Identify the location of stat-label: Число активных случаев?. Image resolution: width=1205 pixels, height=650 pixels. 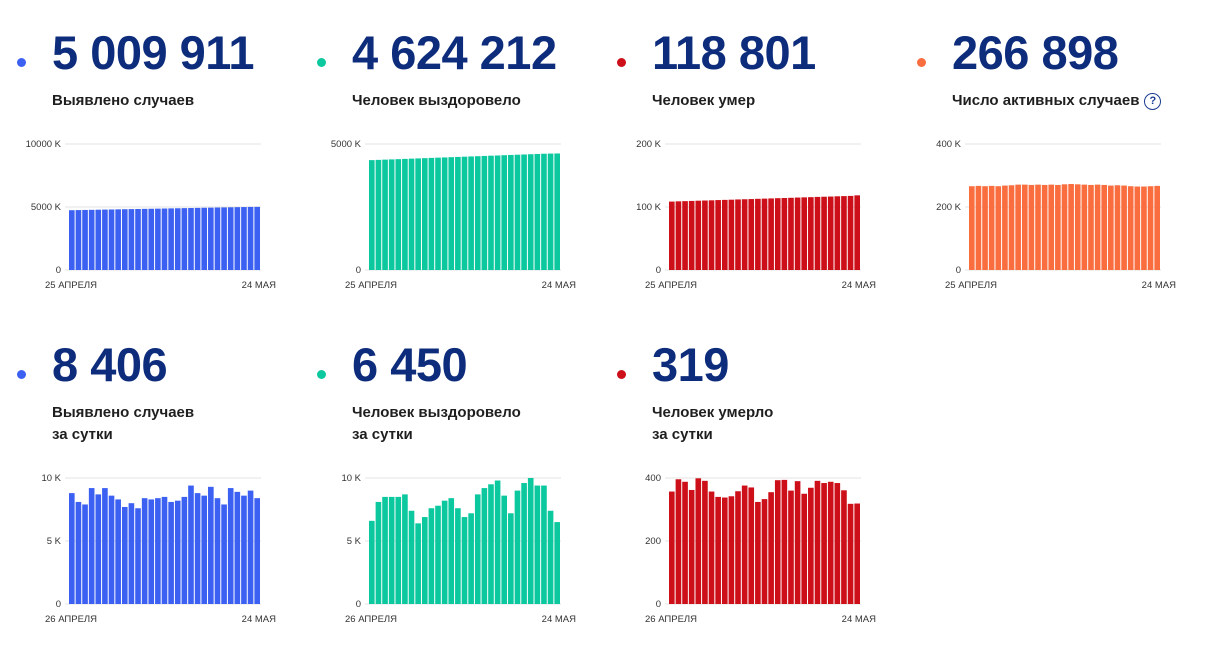
(1057, 101).